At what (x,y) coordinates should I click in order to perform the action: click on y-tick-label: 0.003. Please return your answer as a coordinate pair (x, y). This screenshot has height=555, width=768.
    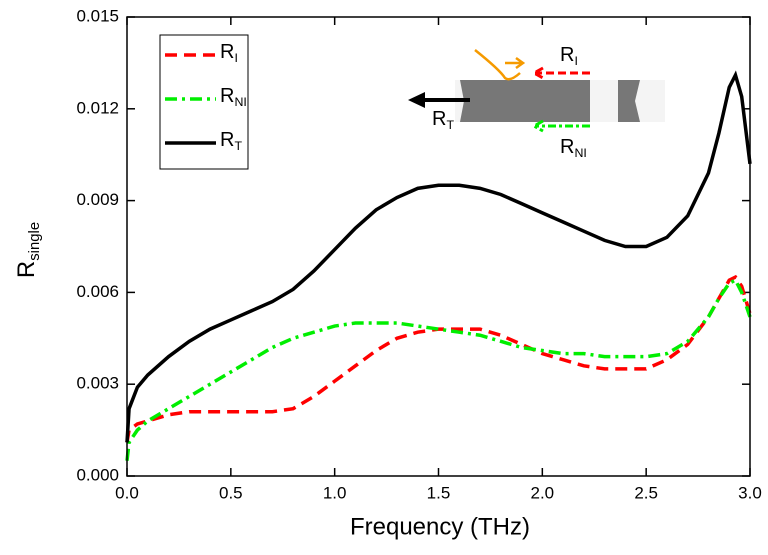
    Looking at the image, I should click on (97, 383).